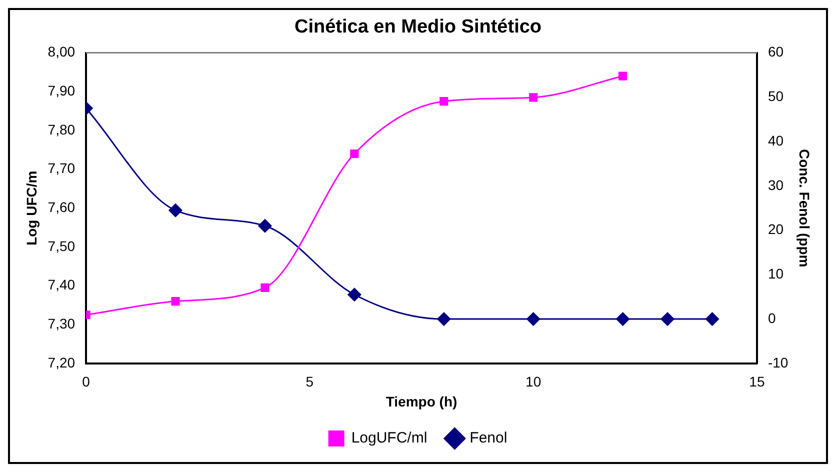 The image size is (836, 472). I want to click on x-tick-label: 5, so click(310, 382).